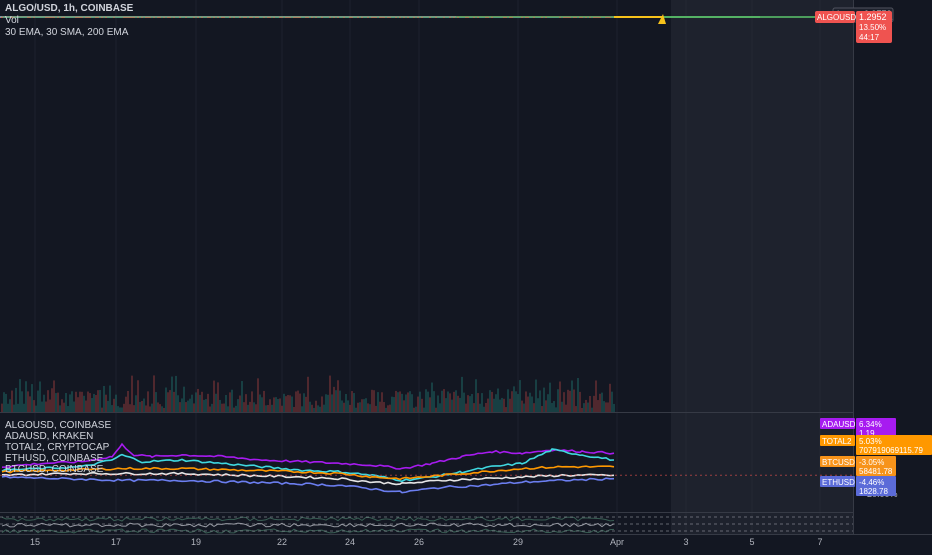 Image resolution: width=932 pixels, height=555 pixels. I want to click on time-axis-label: 24, so click(350, 542).